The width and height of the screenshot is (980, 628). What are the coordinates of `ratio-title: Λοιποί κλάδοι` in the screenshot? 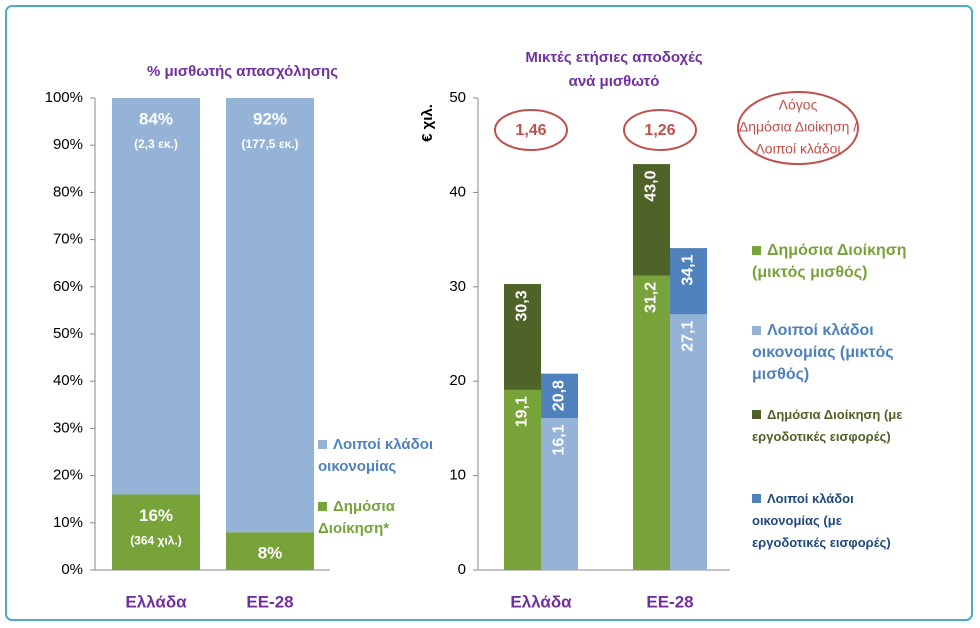 It's located at (797, 149).